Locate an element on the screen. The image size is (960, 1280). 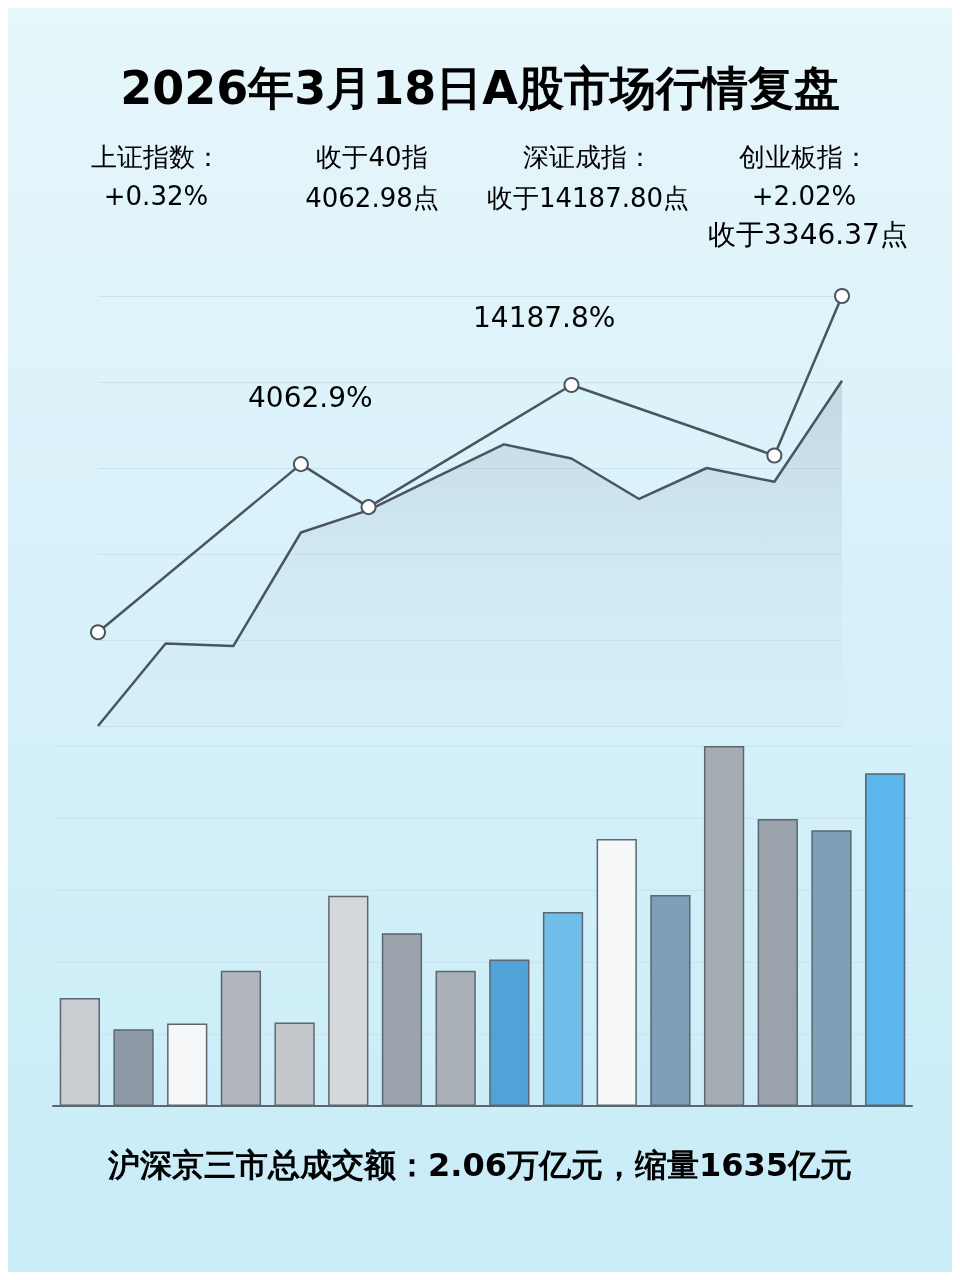
text: 沪深京三市总成交额：2.06万亿元，缩量1635亿元 is located at coordinates (480, 1165).